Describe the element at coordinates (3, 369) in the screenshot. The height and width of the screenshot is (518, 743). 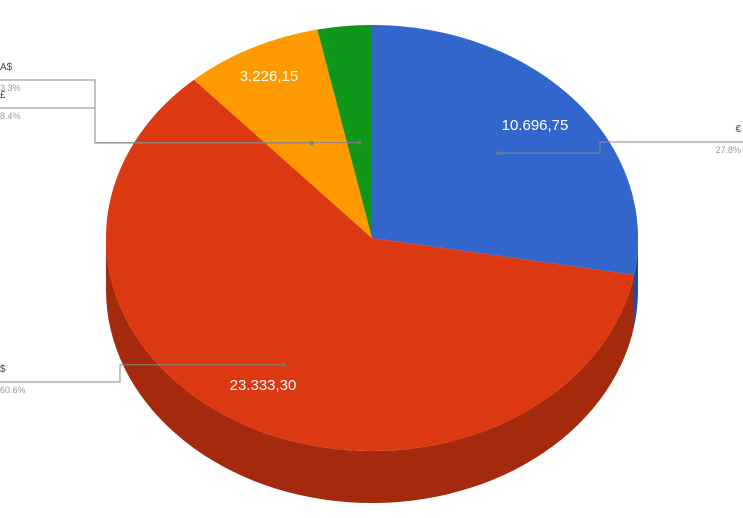
I see `slice-name-label-1: $` at that location.